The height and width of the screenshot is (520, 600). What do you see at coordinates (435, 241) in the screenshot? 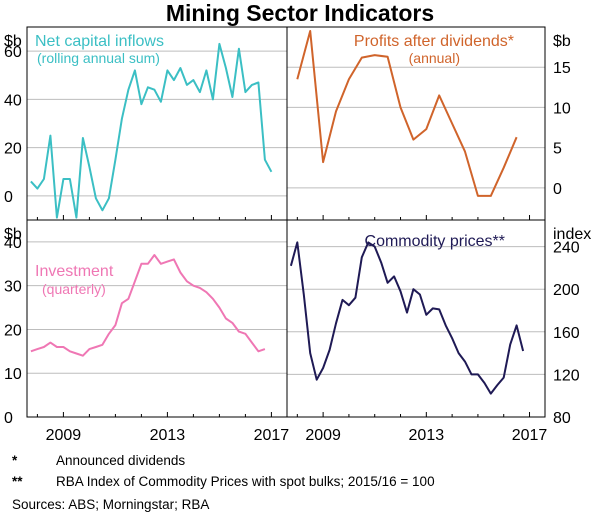
I see `bottom-right-series-title: Commodity prices**` at bounding box center [435, 241].